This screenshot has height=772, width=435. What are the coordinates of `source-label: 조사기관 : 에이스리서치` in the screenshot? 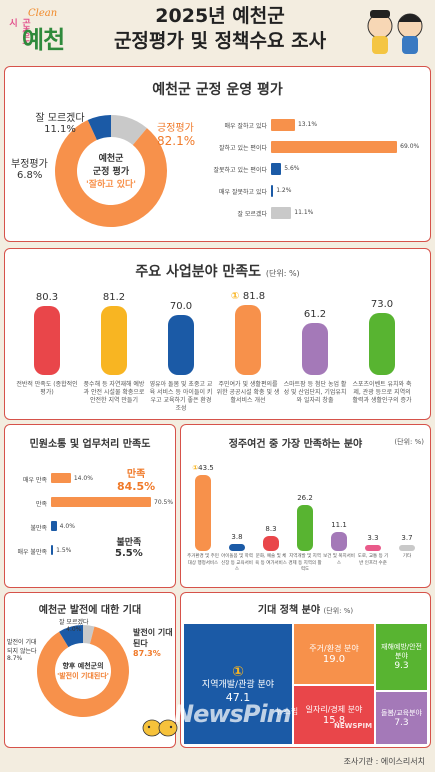 It's located at (384, 761).